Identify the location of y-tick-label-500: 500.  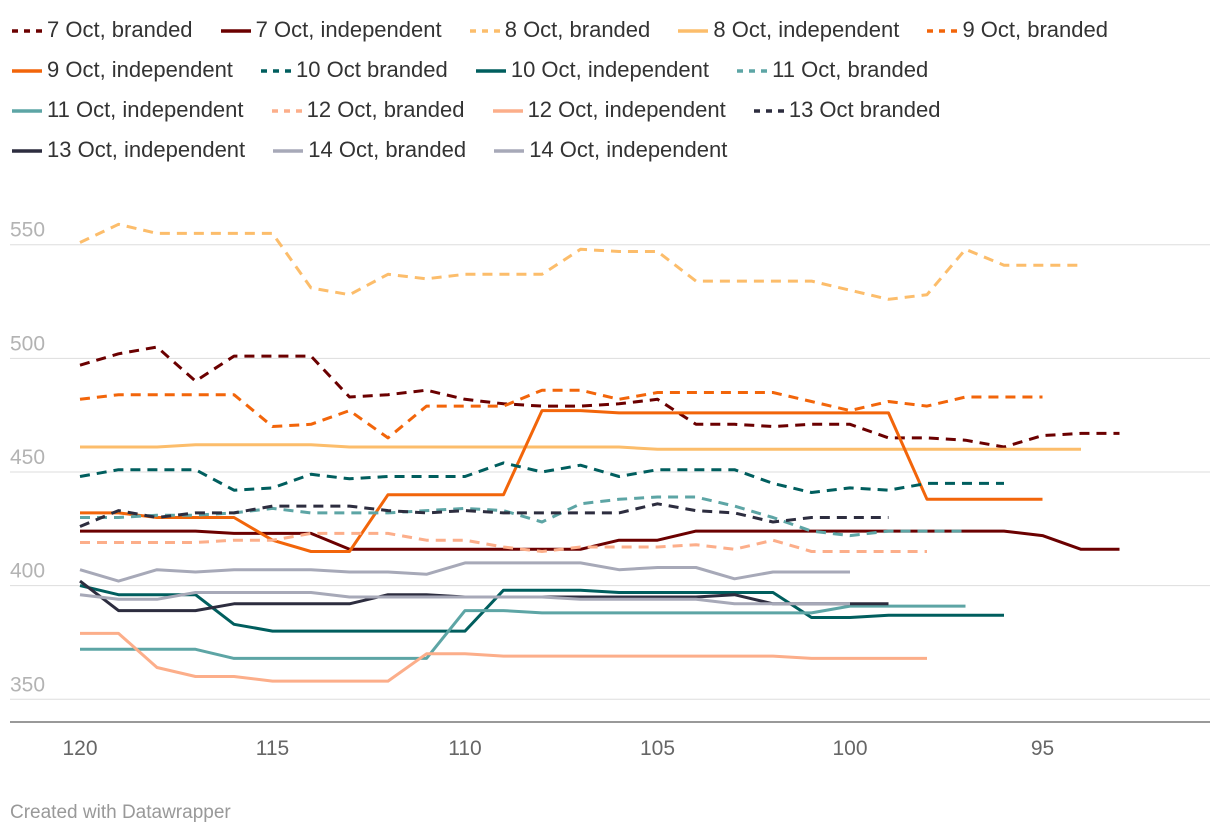
(27, 343).